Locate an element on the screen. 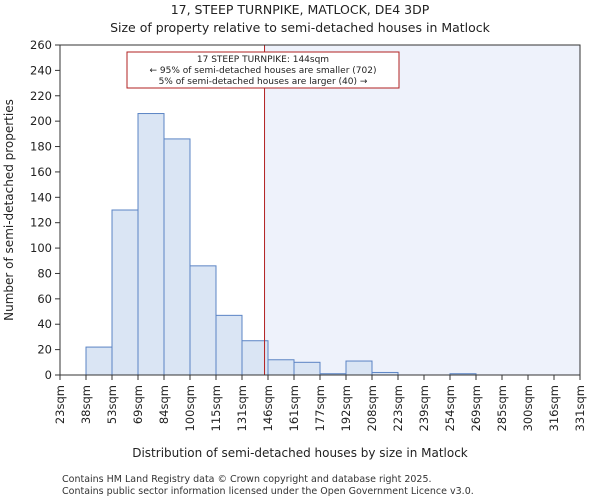 This screenshot has width=600, height=500. bar-100sqm is located at coordinates (203, 320).